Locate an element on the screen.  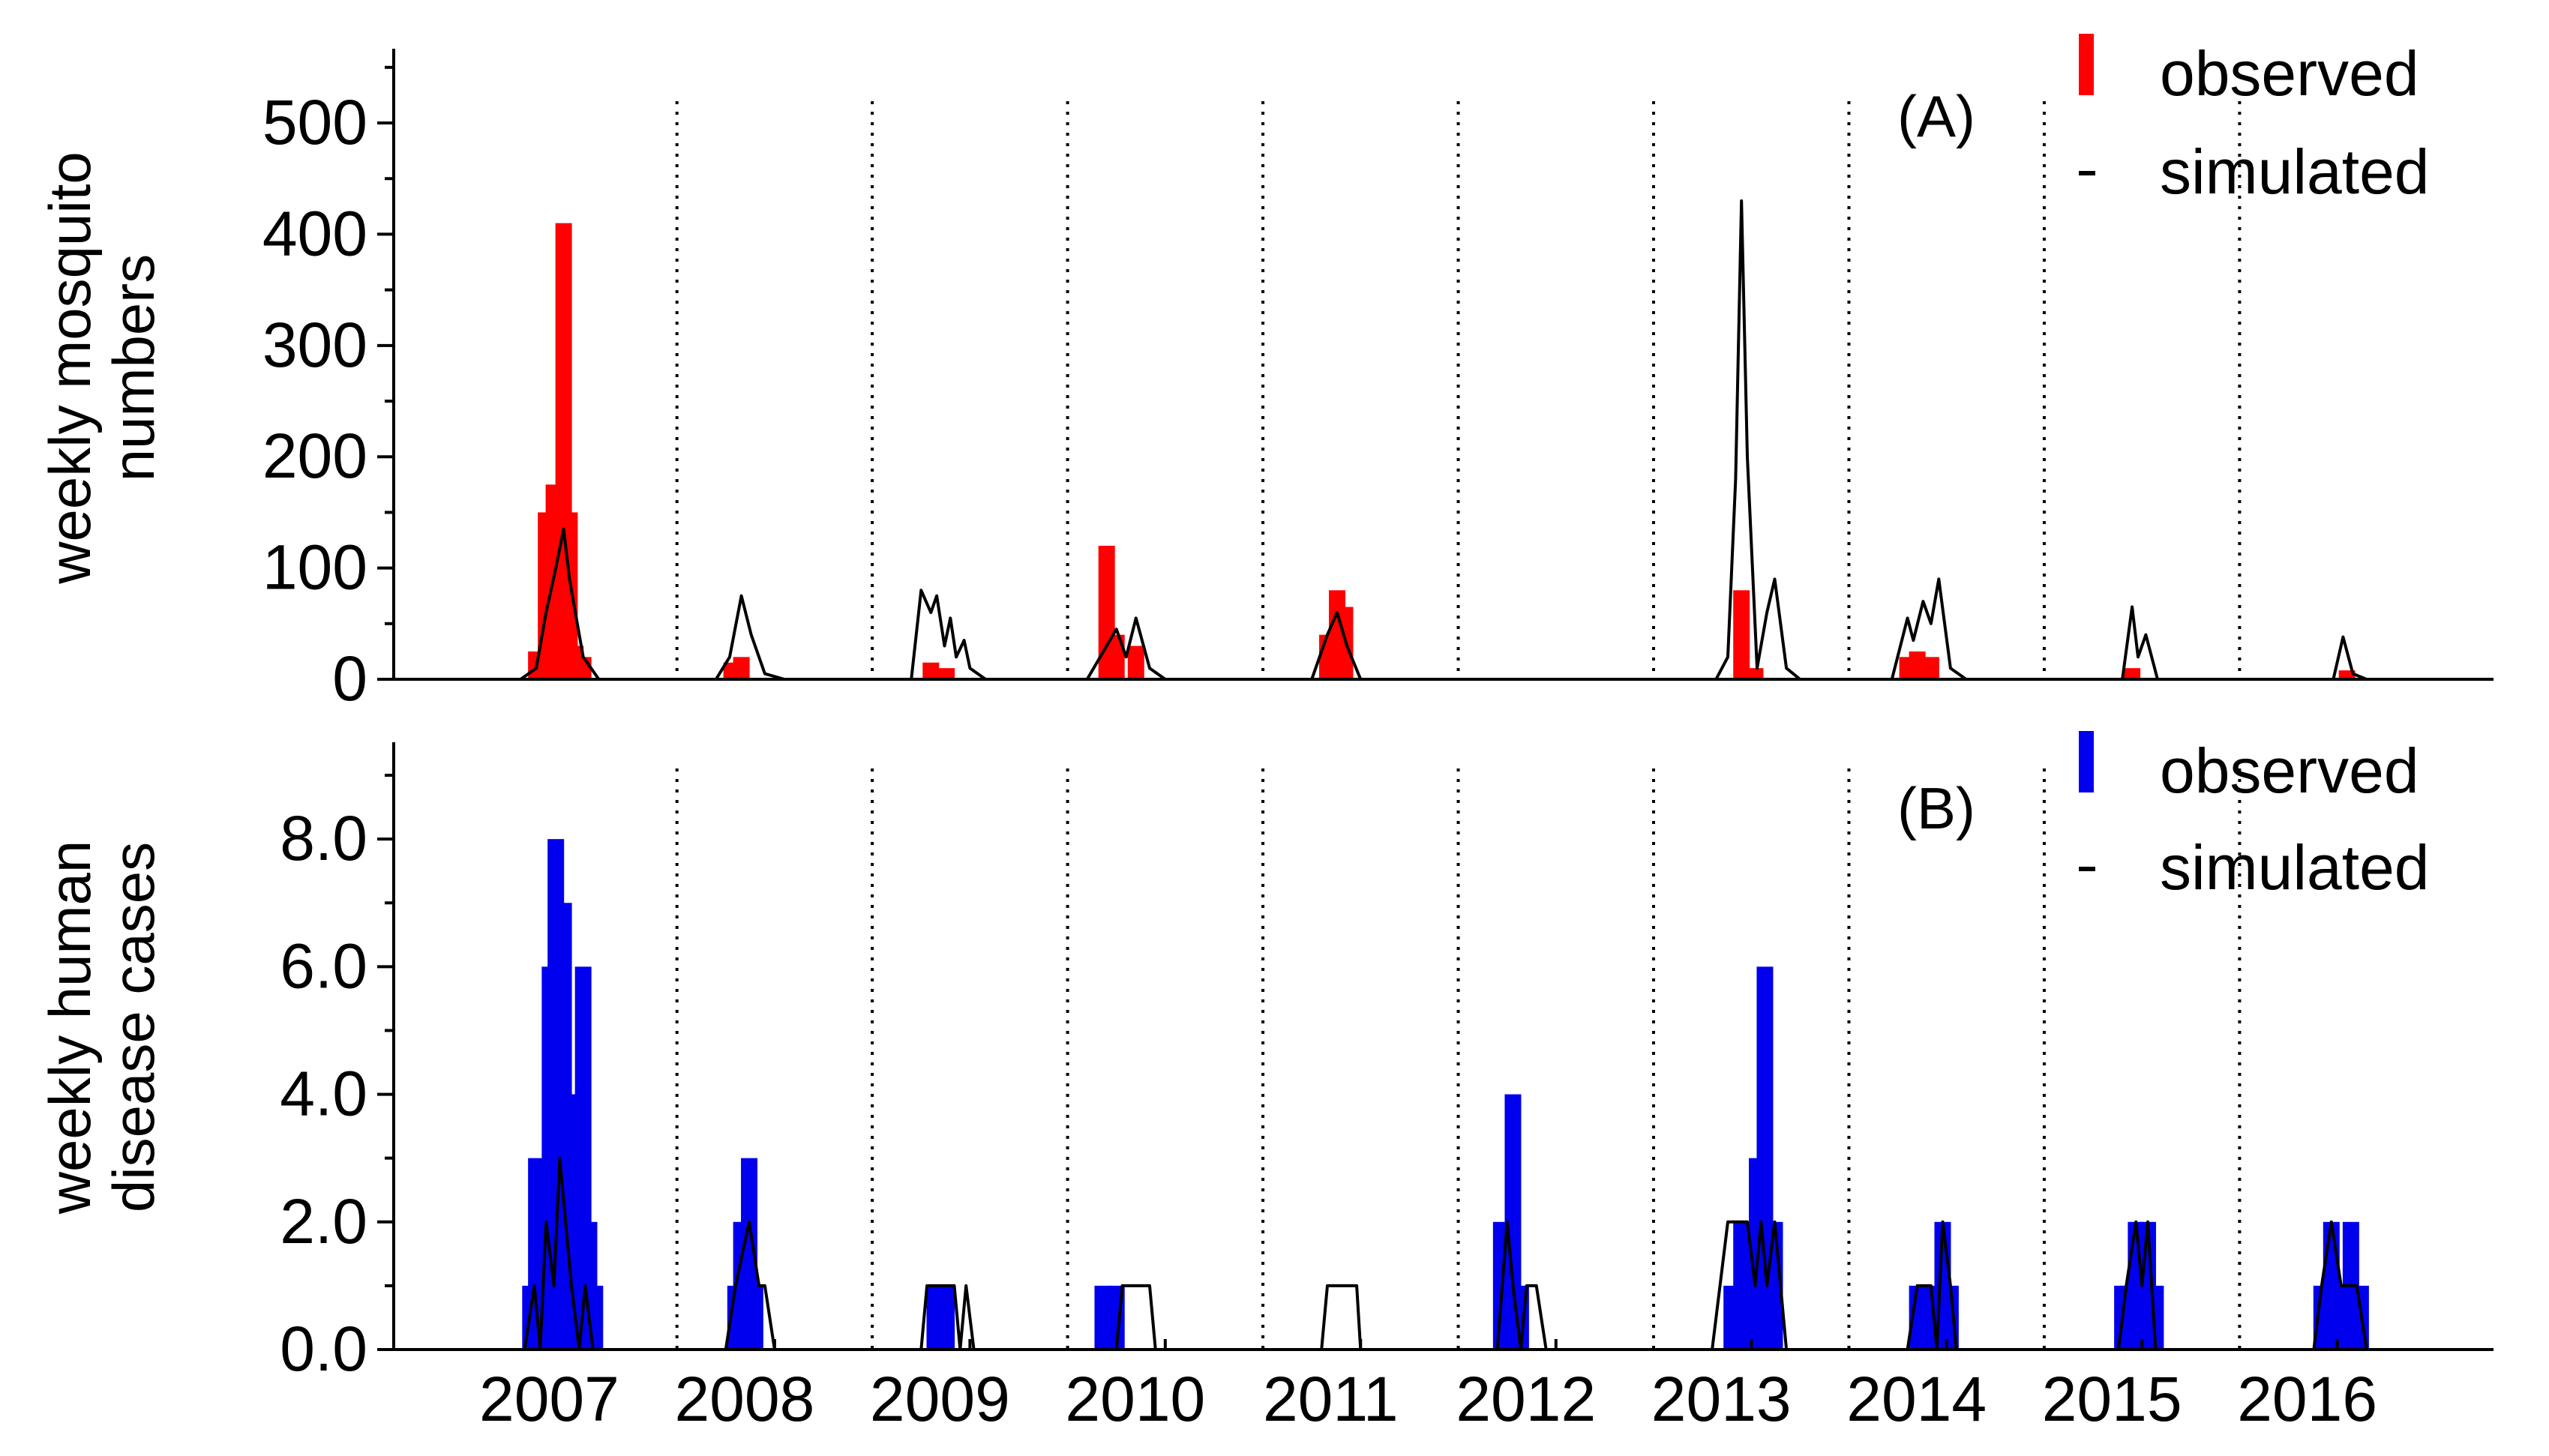
panel-a-y-tick-label: 400 is located at coordinates (314, 233).